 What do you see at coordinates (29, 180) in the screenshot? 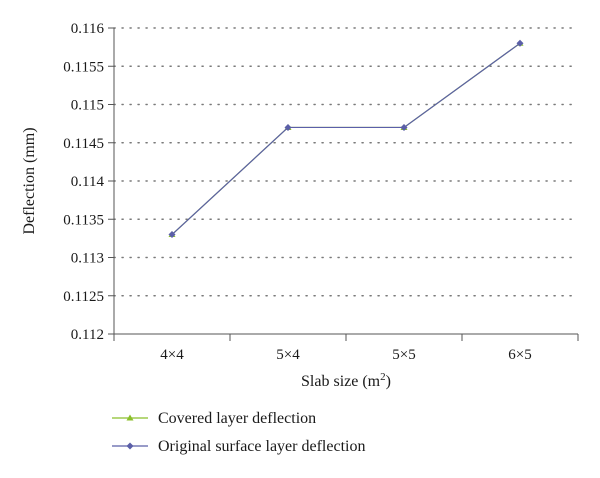
I see `y-axis-title: Deflection (mm)` at bounding box center [29, 180].